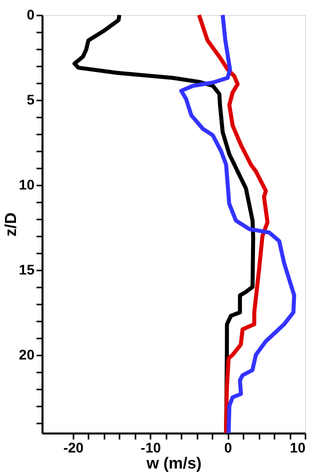 This screenshot has height=475, width=327. Describe the element at coordinates (11, 224) in the screenshot. I see `y-axis-title: z/D` at that location.